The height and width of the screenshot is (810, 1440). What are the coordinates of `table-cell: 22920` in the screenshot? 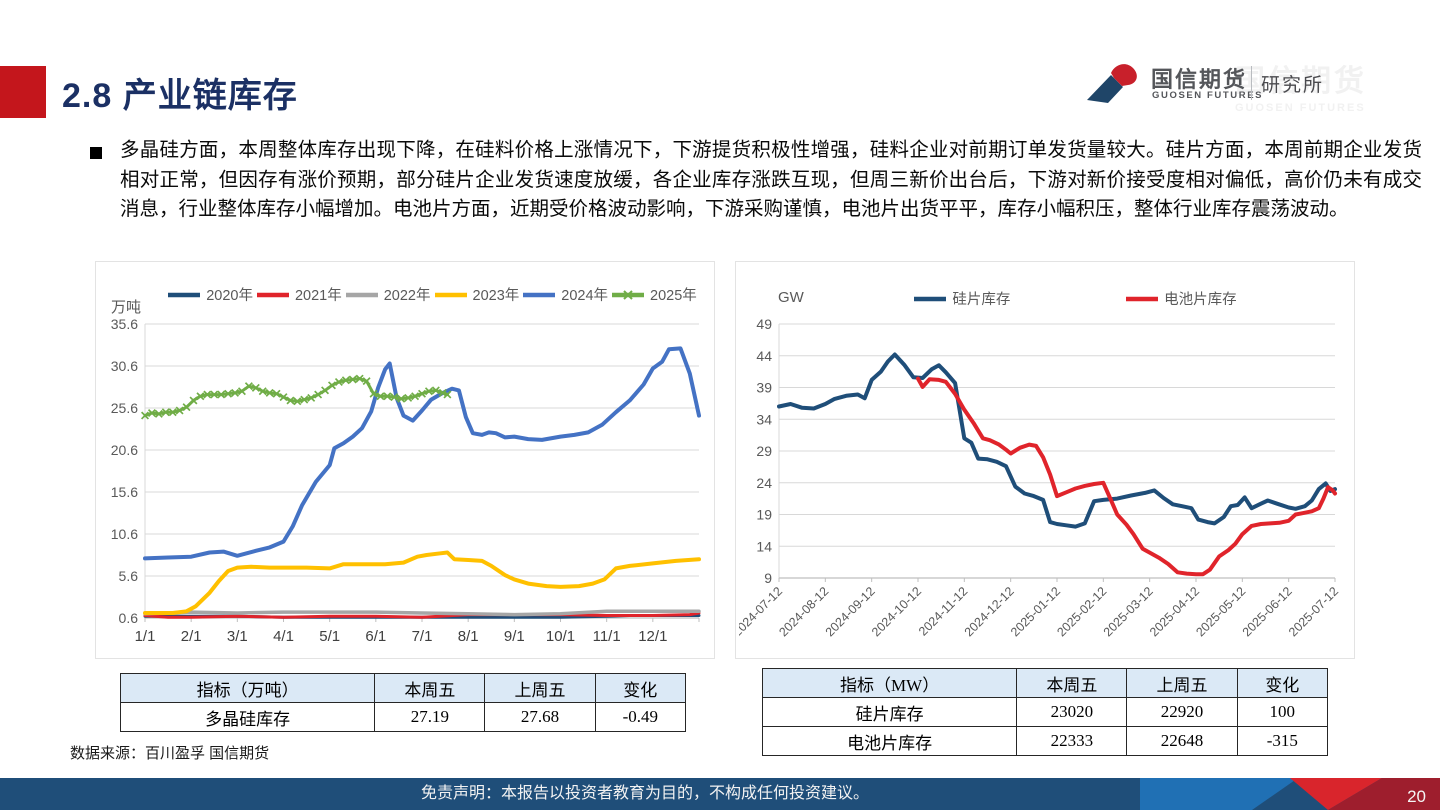 It's located at (1182, 712).